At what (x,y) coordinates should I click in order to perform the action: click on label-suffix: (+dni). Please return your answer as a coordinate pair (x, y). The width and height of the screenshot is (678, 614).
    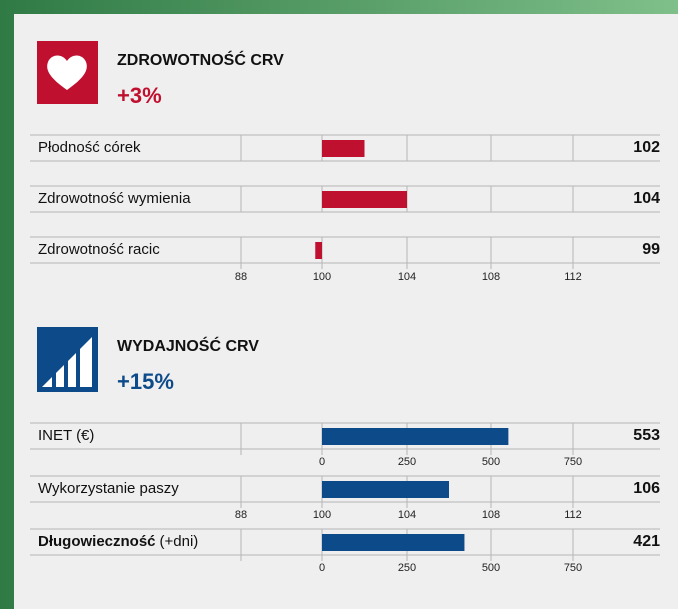
    Looking at the image, I should click on (179, 541).